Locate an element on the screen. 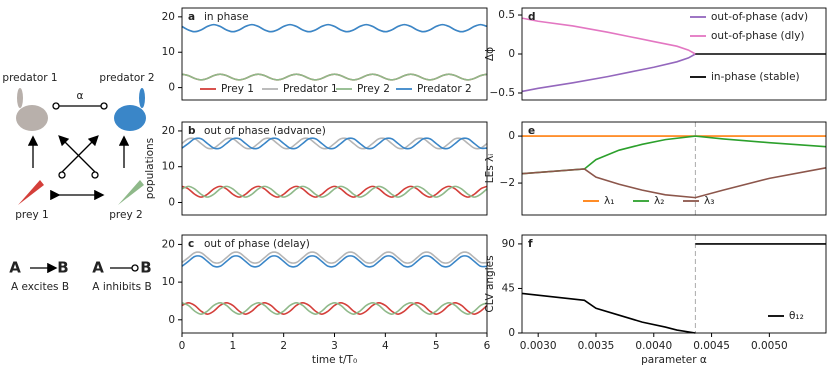 The width and height of the screenshot is (830, 371). legend-label: θ₁₂ is located at coordinates (796, 316).